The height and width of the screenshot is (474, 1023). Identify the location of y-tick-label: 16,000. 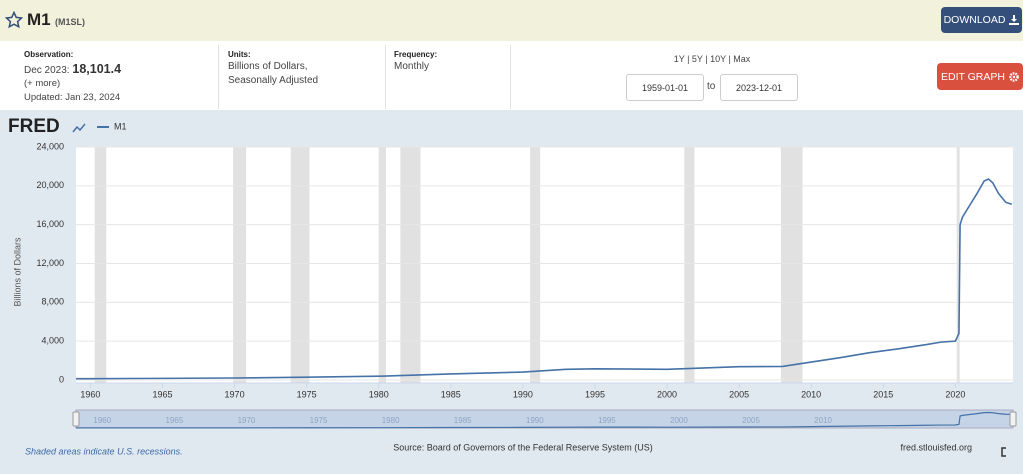
(50, 224).